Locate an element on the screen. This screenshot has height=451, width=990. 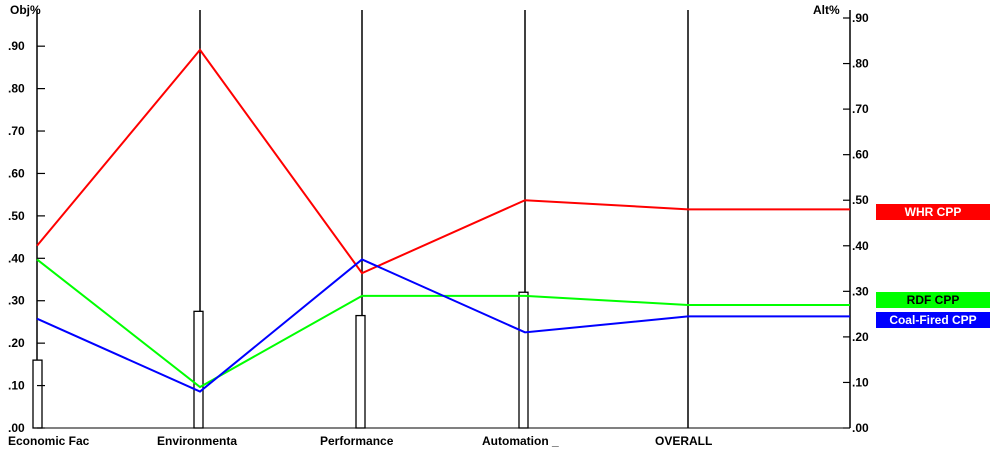
left-tick-label: .80 is located at coordinates (16, 89).